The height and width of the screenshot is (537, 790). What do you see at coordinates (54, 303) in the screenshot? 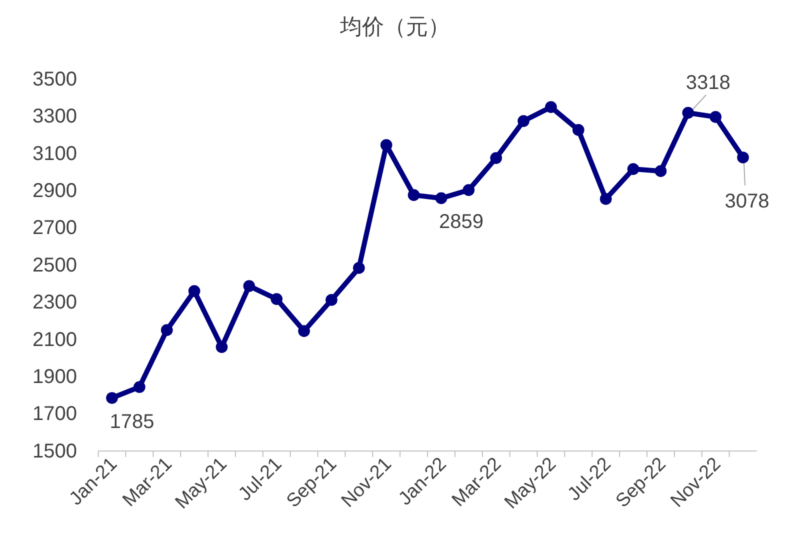
I see `y-tick-label: 2300` at bounding box center [54, 303].